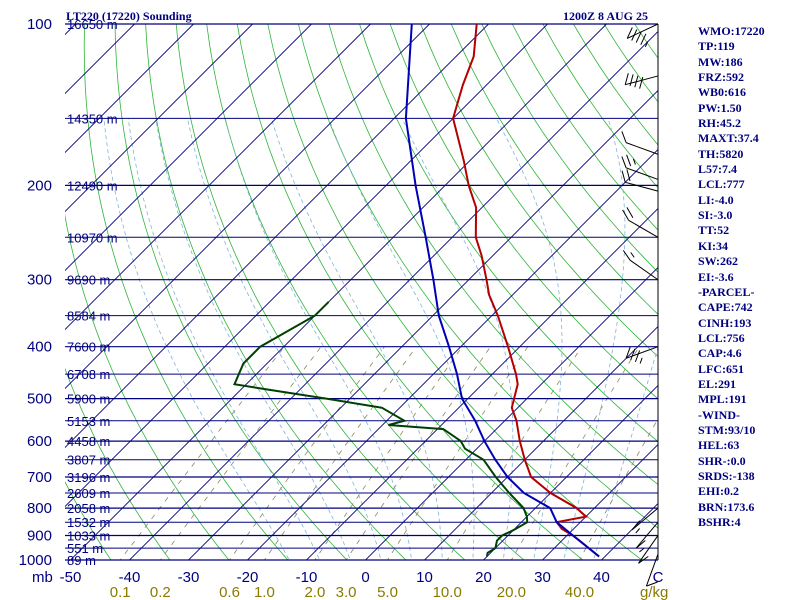 The width and height of the screenshot is (800, 600). Describe the element at coordinates (88, 441) in the screenshot. I see `height-label: 4458 m` at that location.